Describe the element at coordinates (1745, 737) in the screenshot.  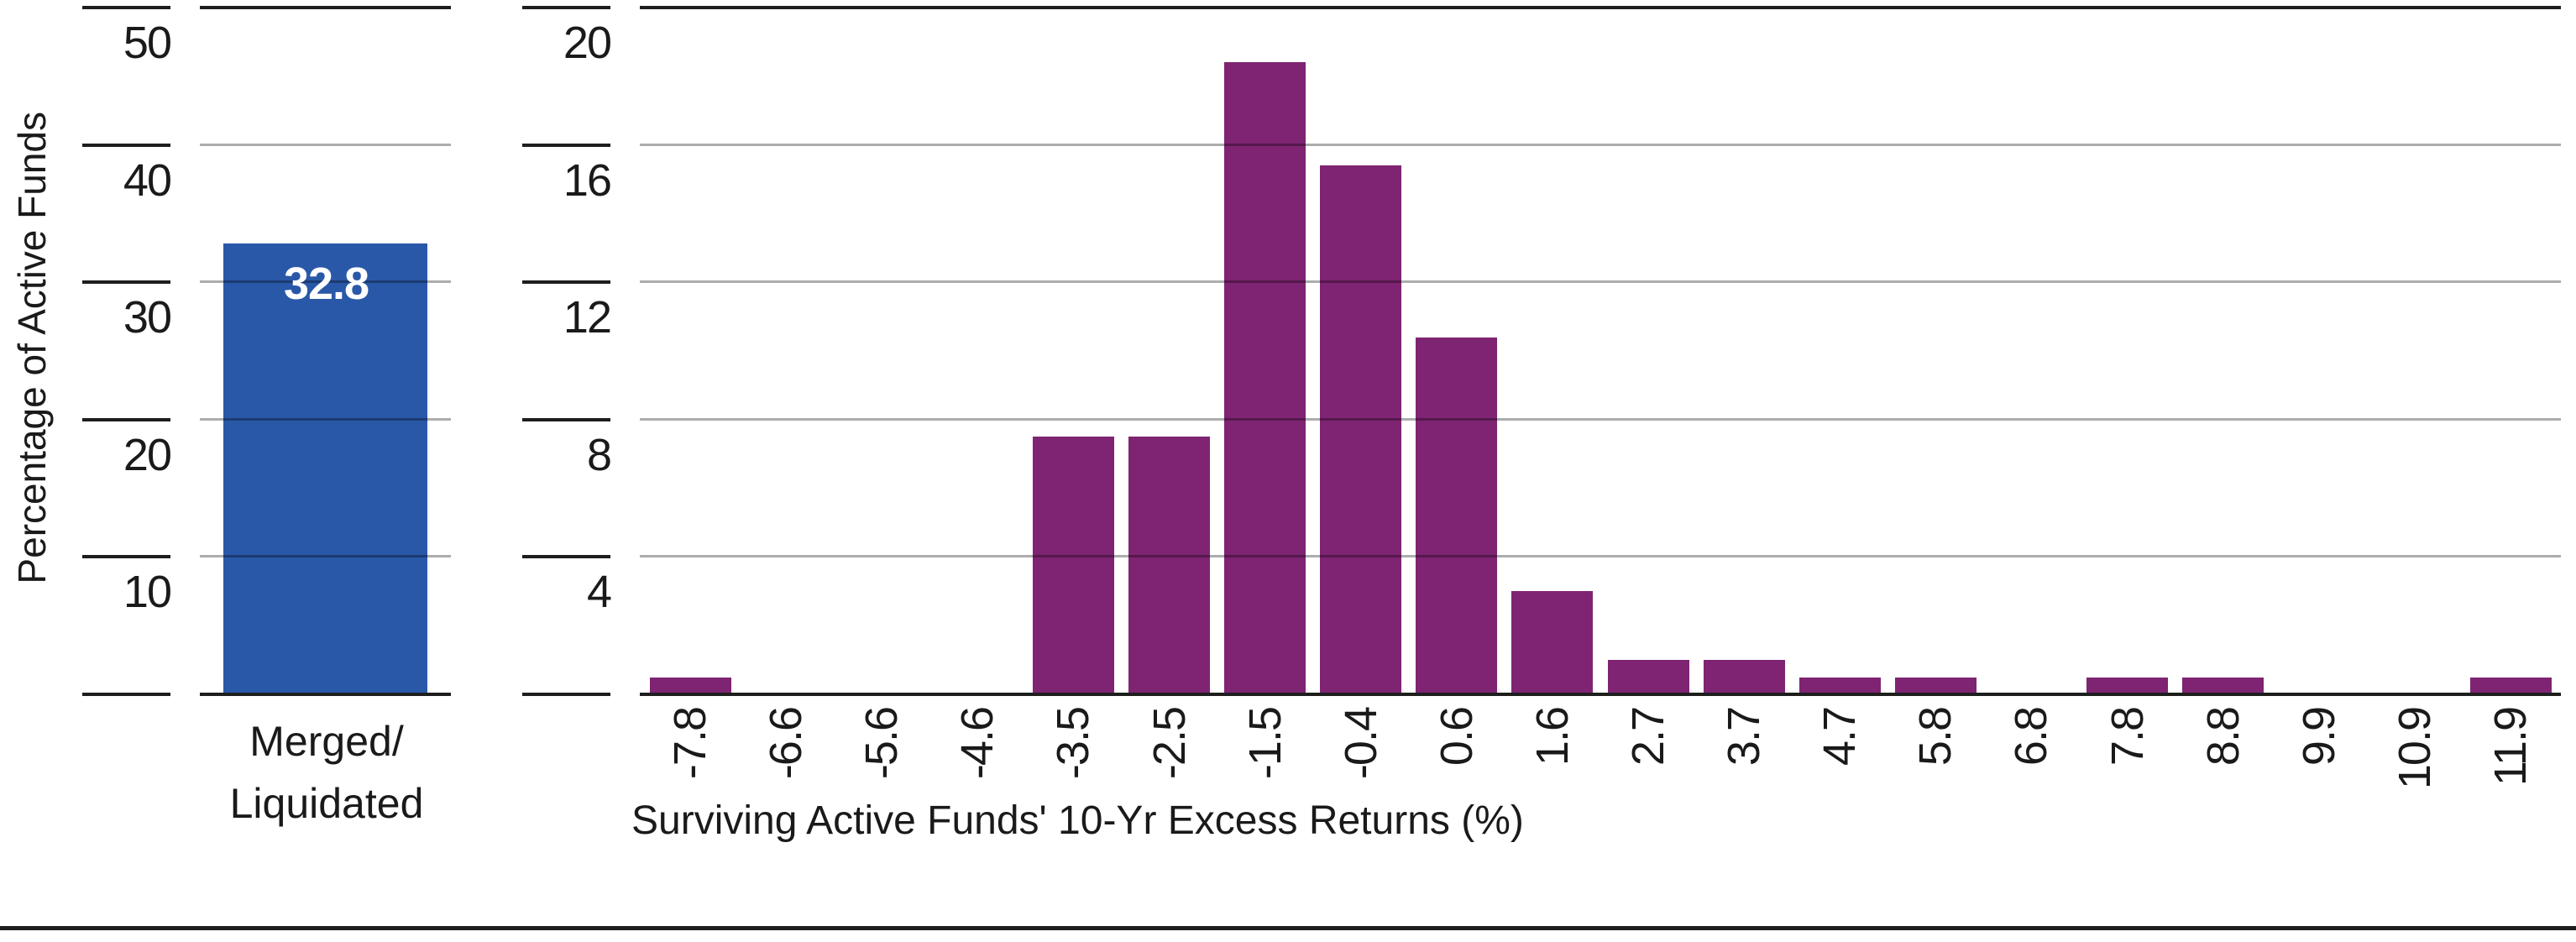
I see `x-tick-label: 3.7` at that location.